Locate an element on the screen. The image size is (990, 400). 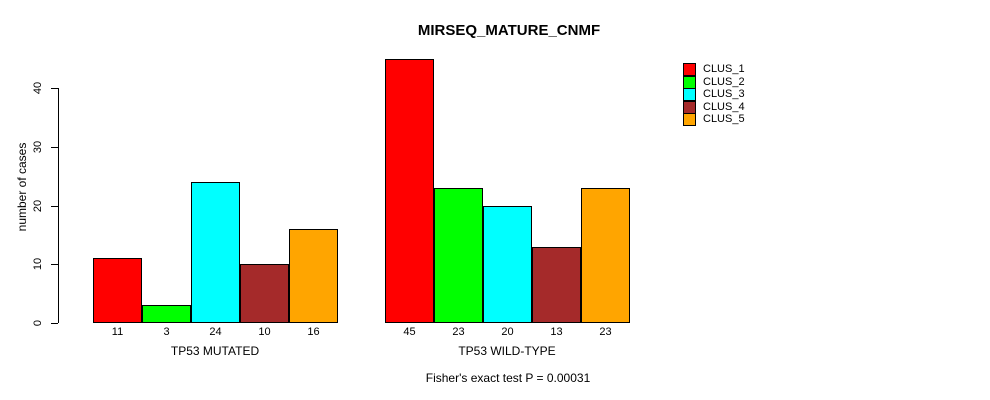
legend-label-clus_5: CLUS_5 is located at coordinates (724, 119).